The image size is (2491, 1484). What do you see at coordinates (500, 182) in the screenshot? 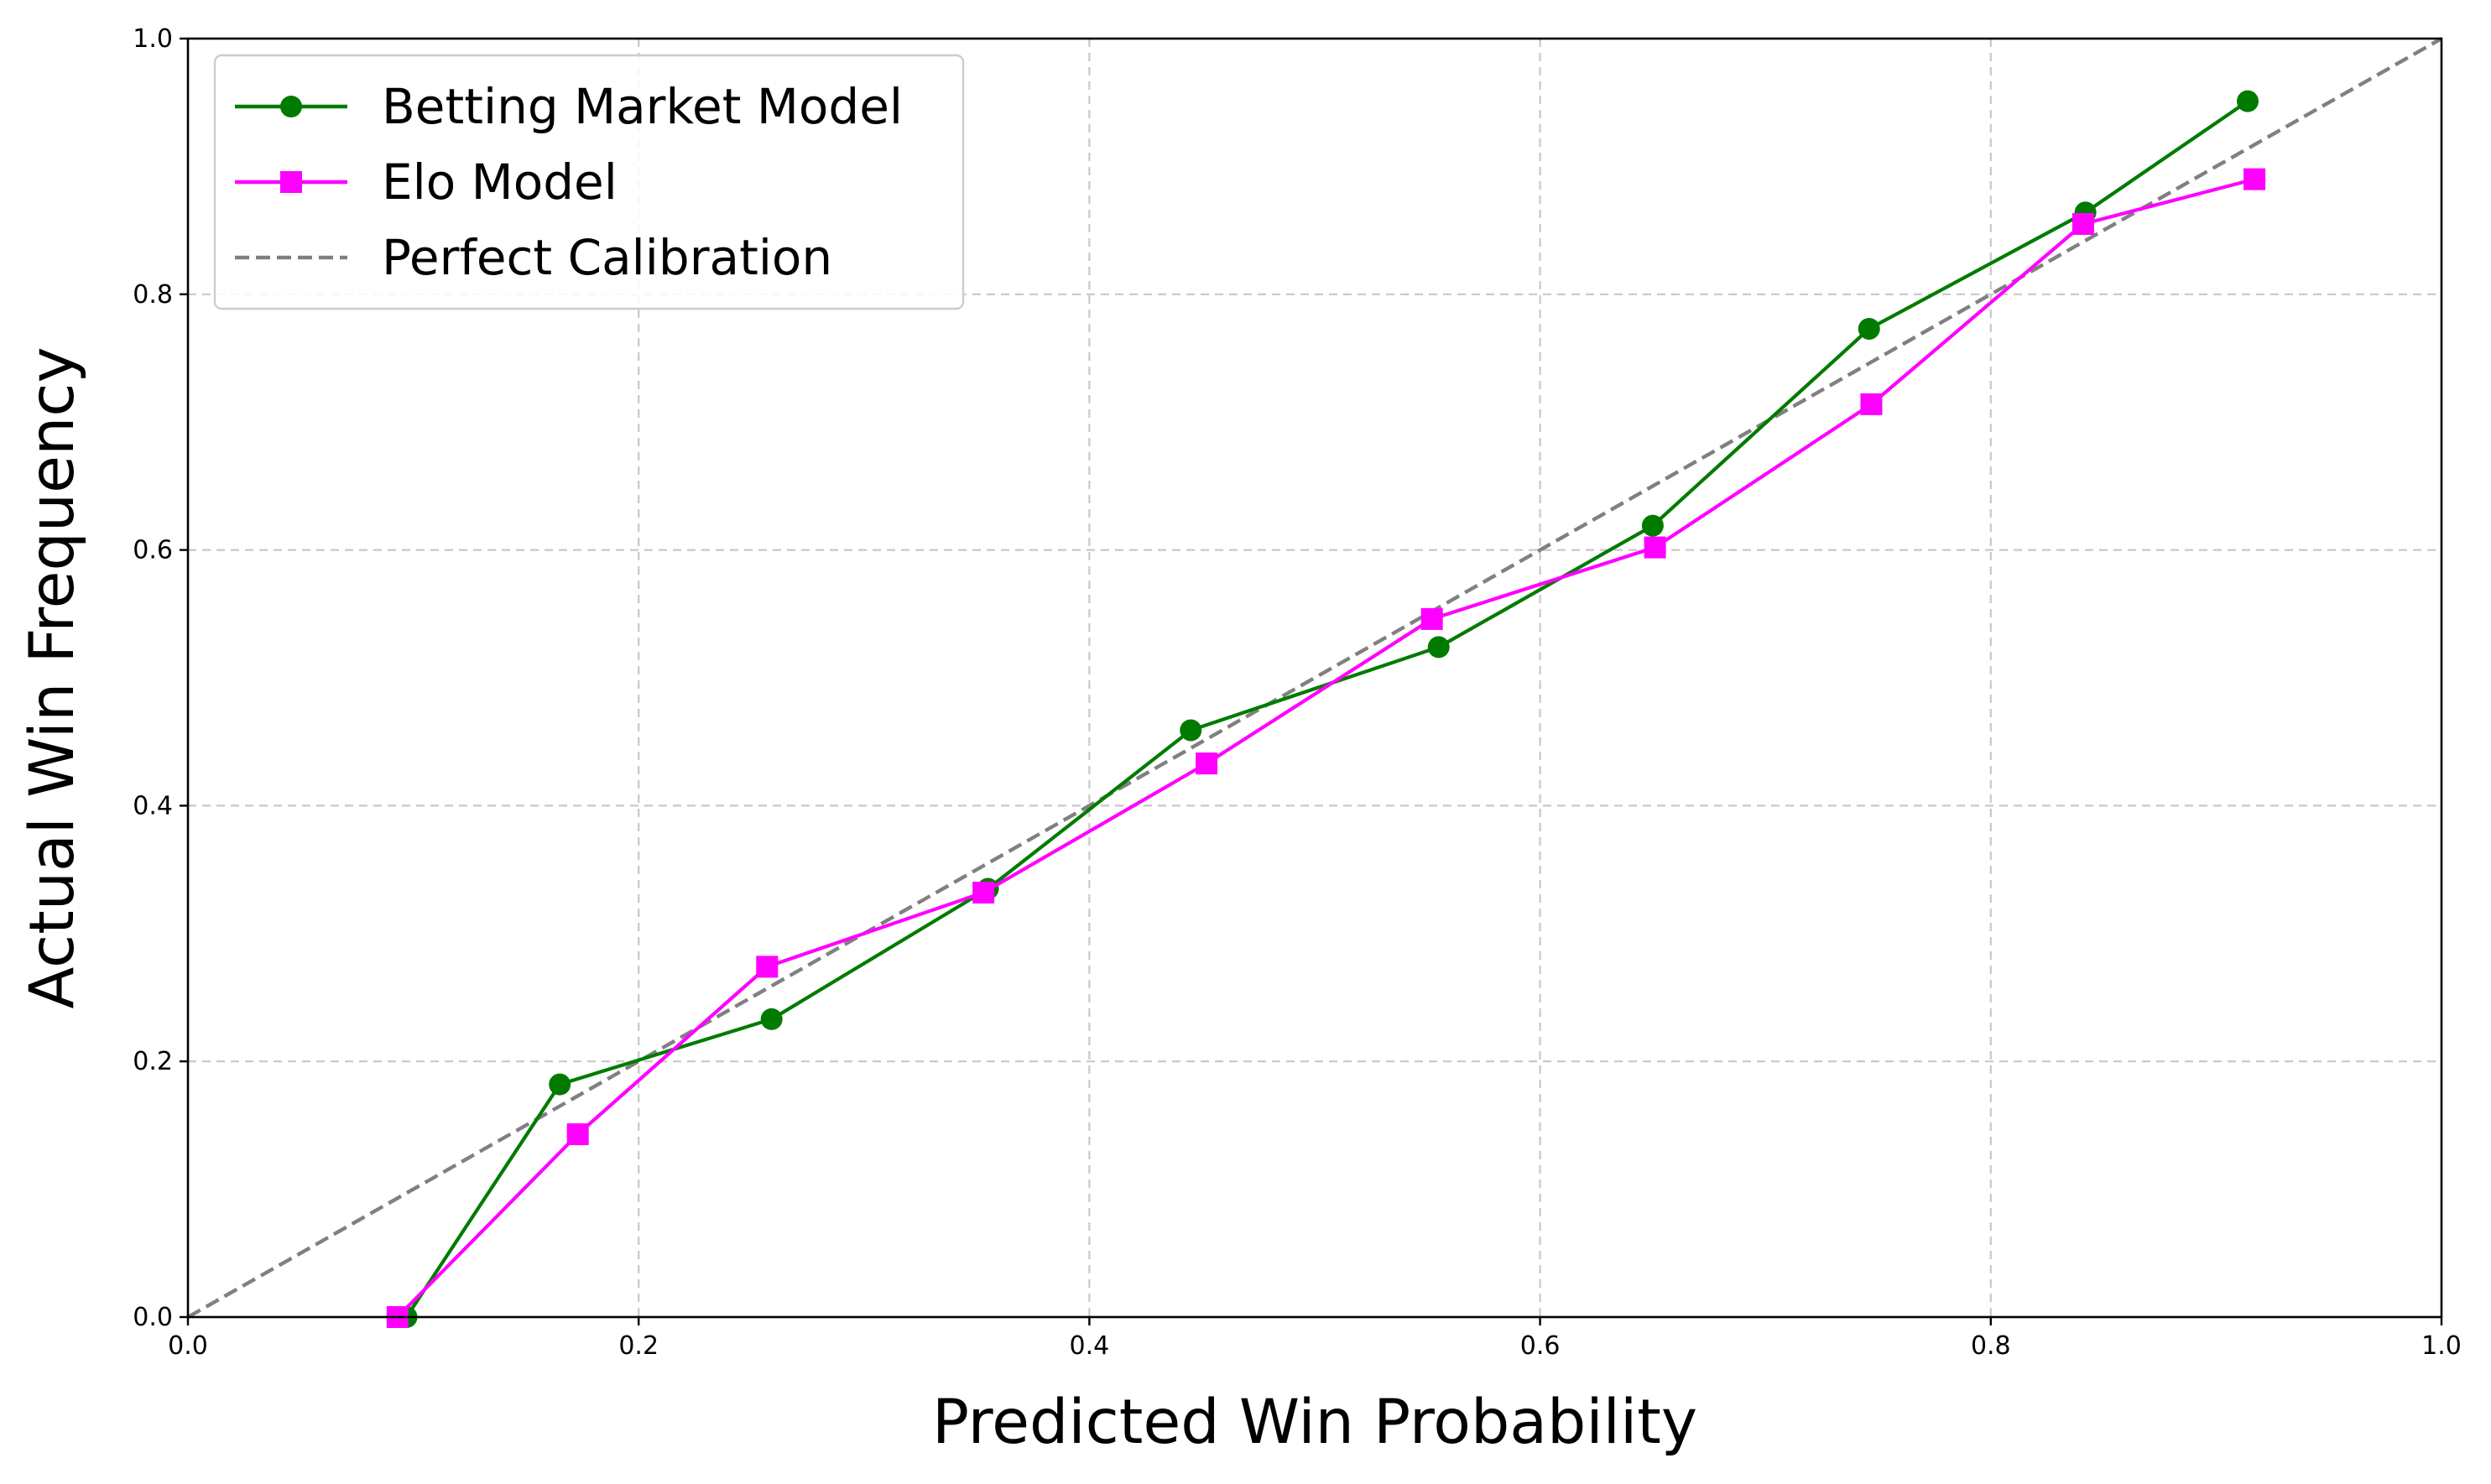
I see `legend-label-elo-model: Elo Model` at bounding box center [500, 182].